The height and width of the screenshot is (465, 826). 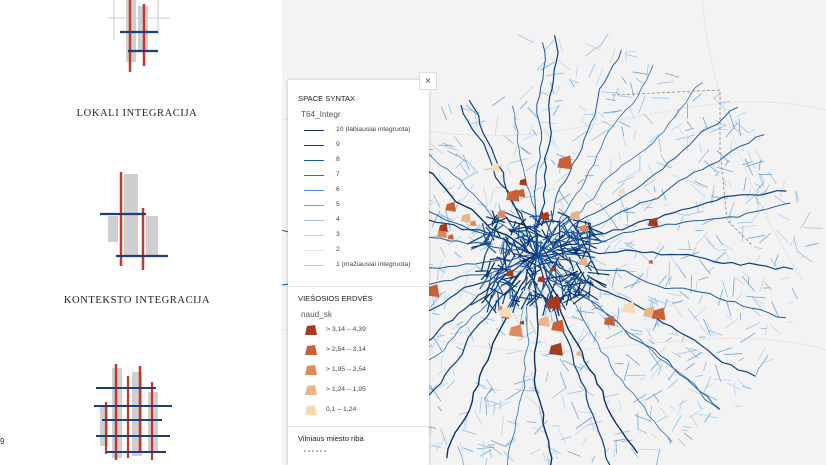 I want to click on close-button: ×, so click(x=428, y=81).